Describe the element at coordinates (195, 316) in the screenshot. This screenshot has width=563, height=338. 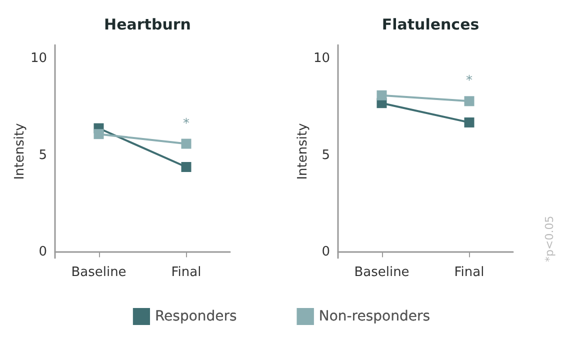
I see `legend-label: Responders` at that location.